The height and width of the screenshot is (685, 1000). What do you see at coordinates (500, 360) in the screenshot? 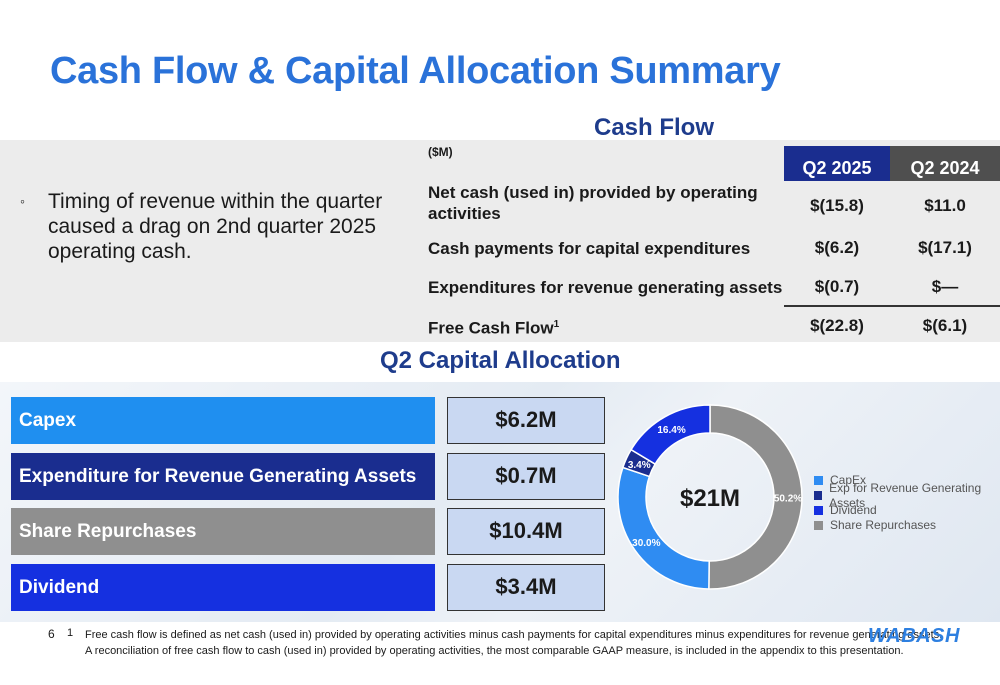
I see `capital-allocation-heading: Q2 Capital Allocation` at bounding box center [500, 360].